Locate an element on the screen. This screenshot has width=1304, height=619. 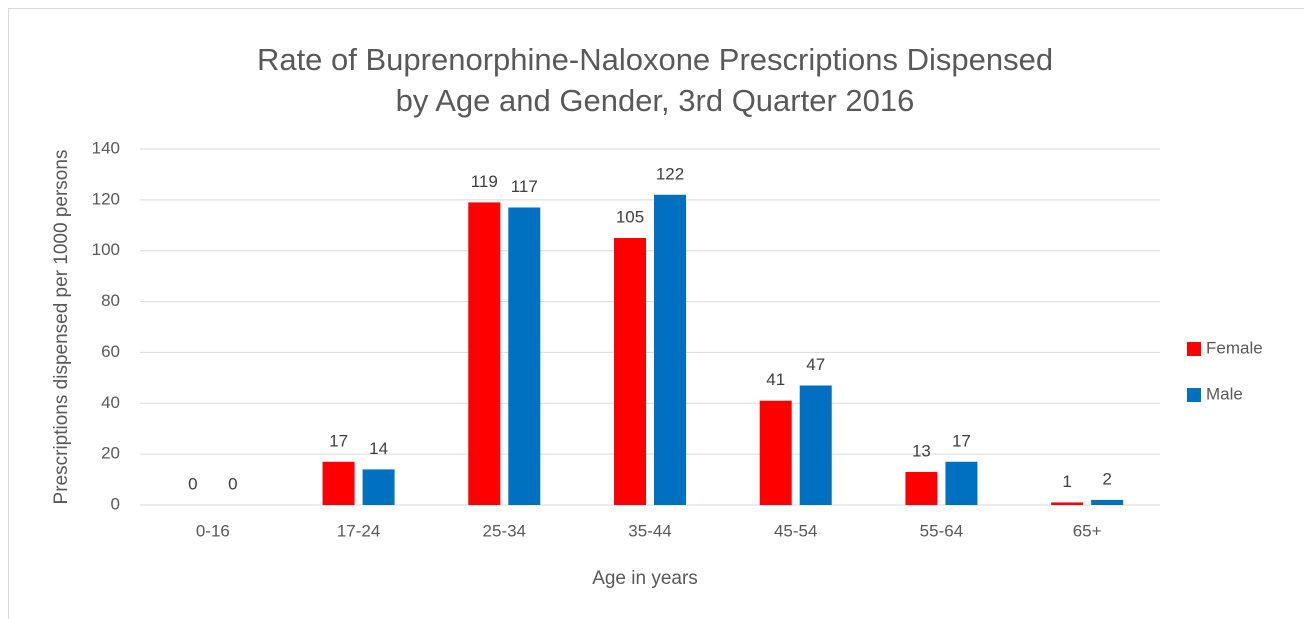
y-tick-label: 80 is located at coordinates (110, 300).